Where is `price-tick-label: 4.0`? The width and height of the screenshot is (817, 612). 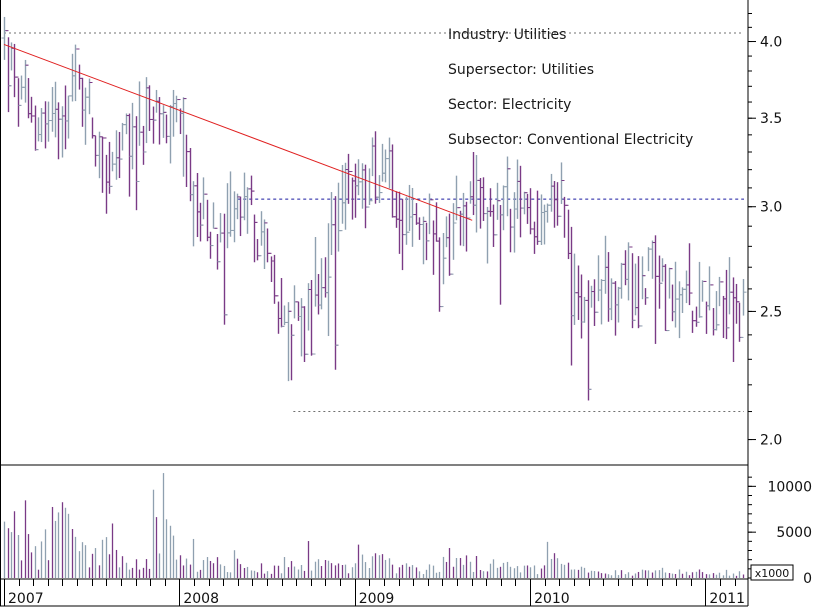 price-tick-label: 4.0 is located at coordinates (771, 43).